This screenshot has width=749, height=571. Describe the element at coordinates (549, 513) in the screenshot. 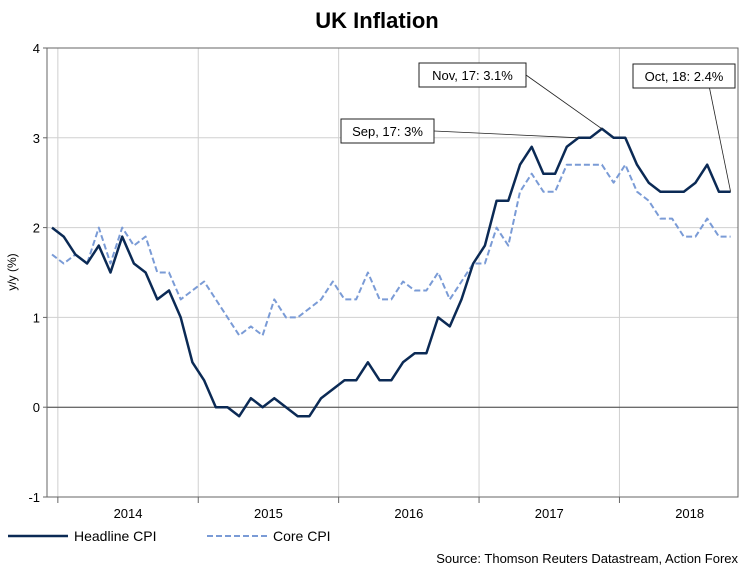

I see `x-tick-label: 2017` at that location.